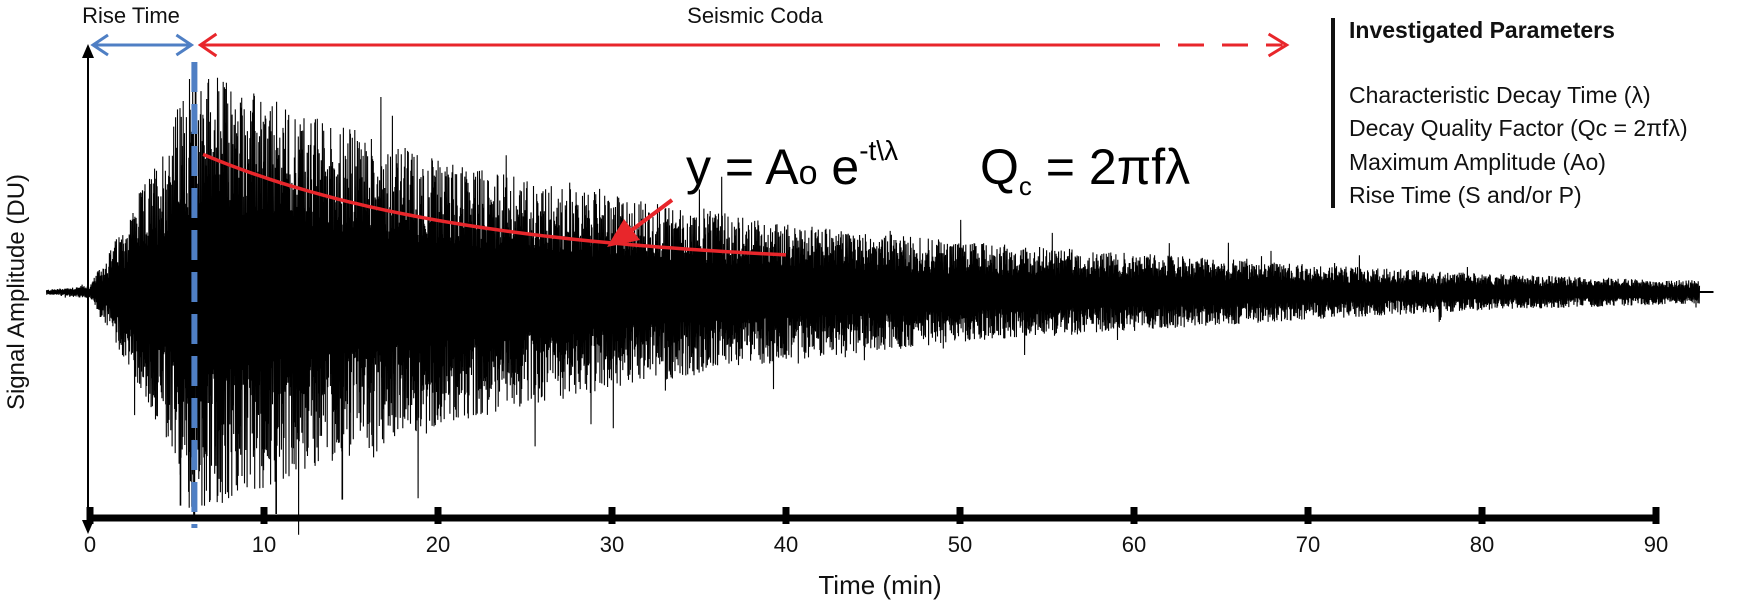 Image resolution: width=1747 pixels, height=605 pixels. I want to click on decay-fit-line, so click(494, 204).